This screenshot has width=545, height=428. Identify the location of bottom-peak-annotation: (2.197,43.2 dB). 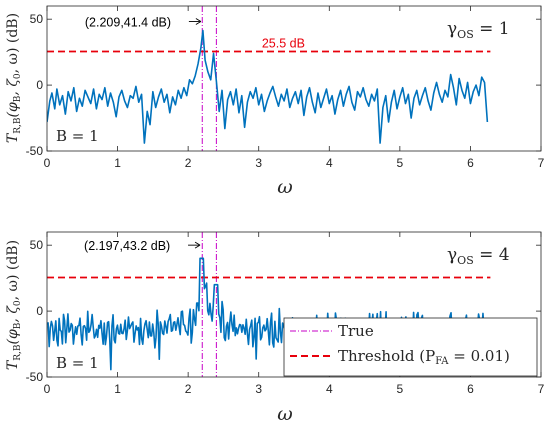
(127, 246).